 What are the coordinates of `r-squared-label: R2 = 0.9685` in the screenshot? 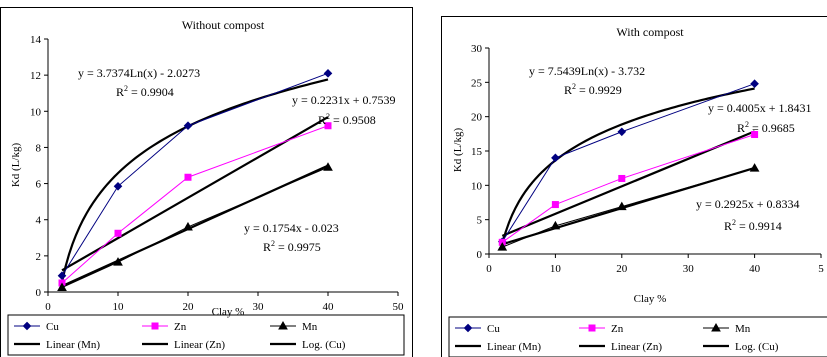 It's located at (766, 127).